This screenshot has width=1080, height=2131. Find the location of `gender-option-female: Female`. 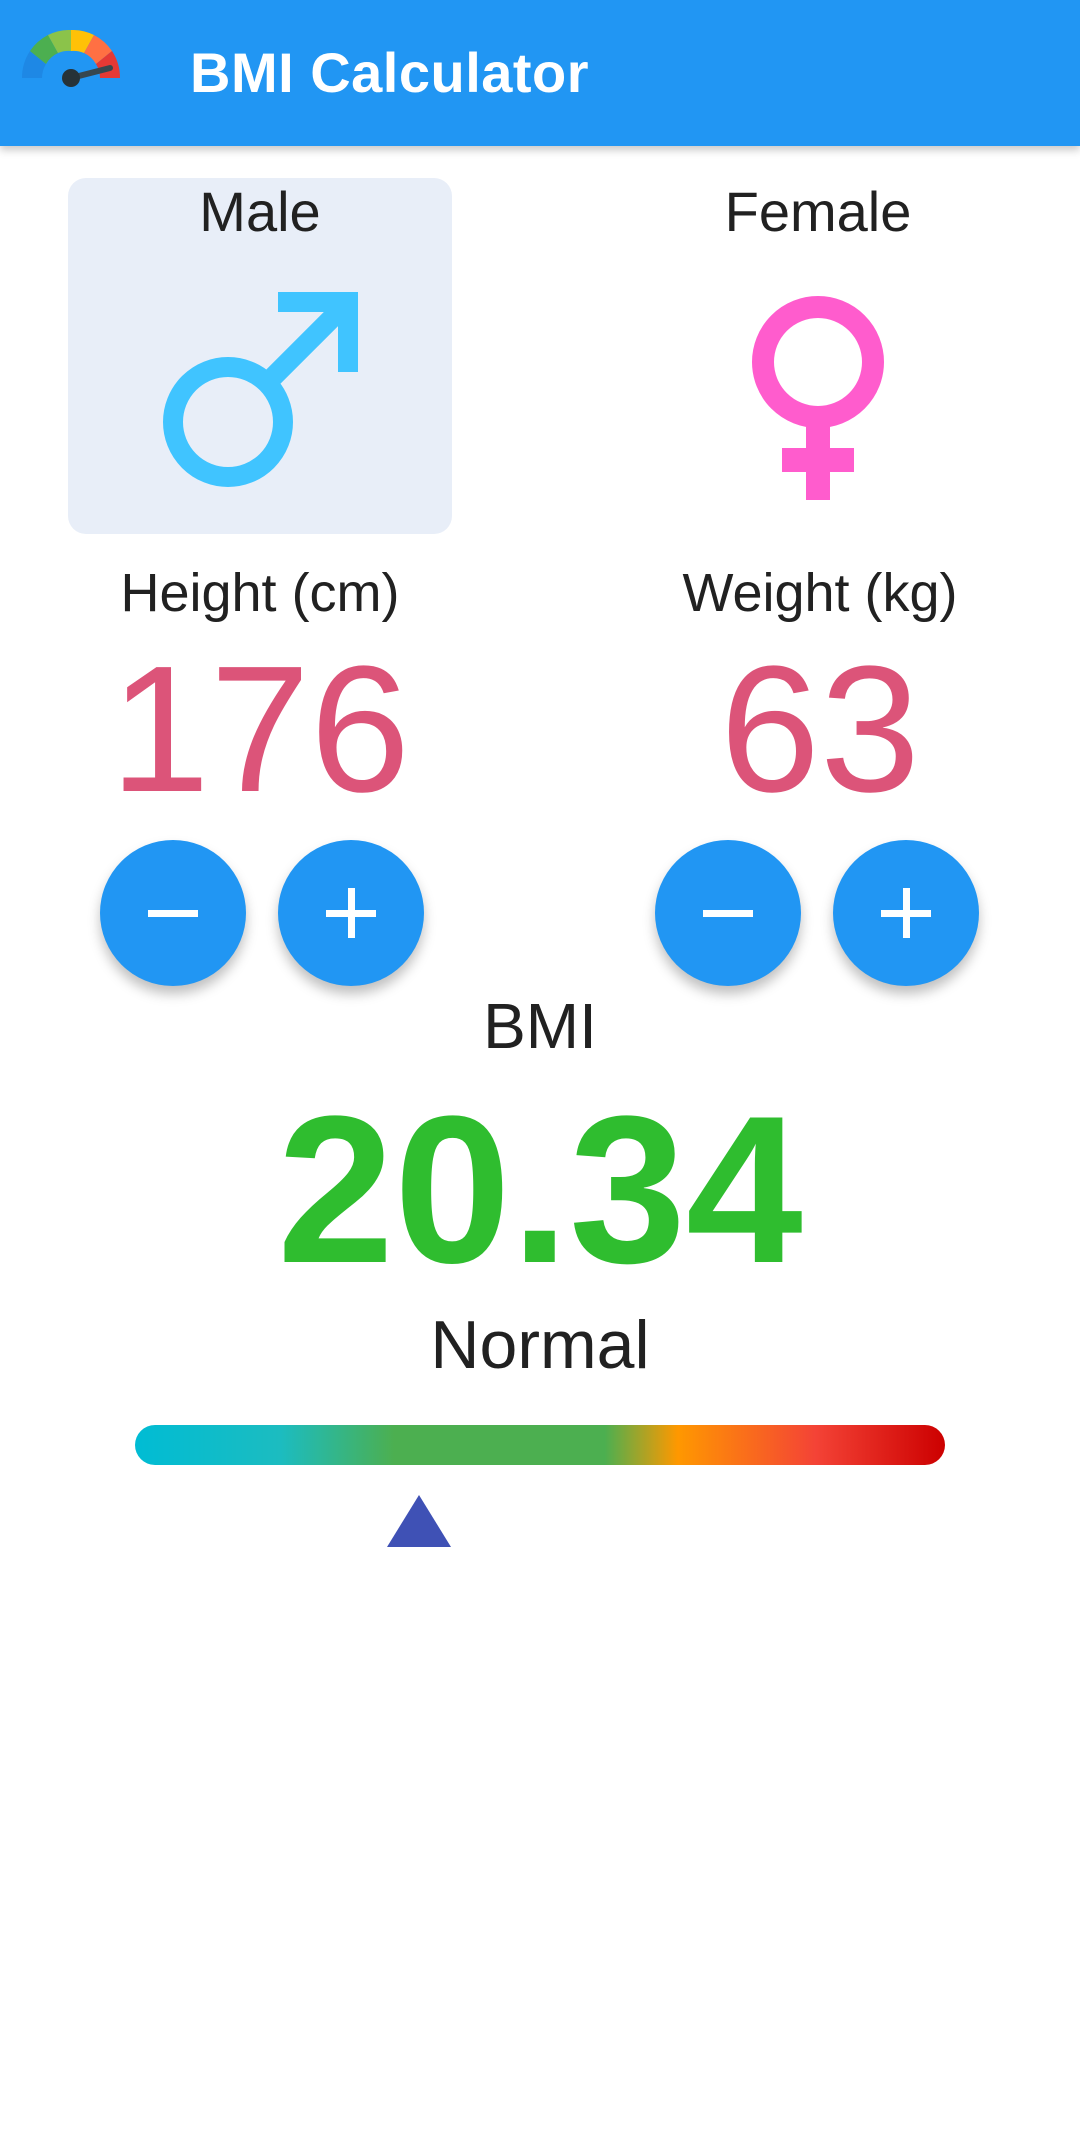

gender-option-female: Female is located at coordinates (818, 356).